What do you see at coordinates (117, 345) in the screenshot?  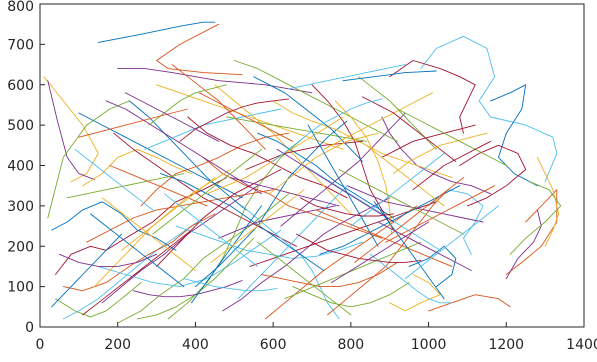 I see `x-tick-label: 200` at bounding box center [117, 345].